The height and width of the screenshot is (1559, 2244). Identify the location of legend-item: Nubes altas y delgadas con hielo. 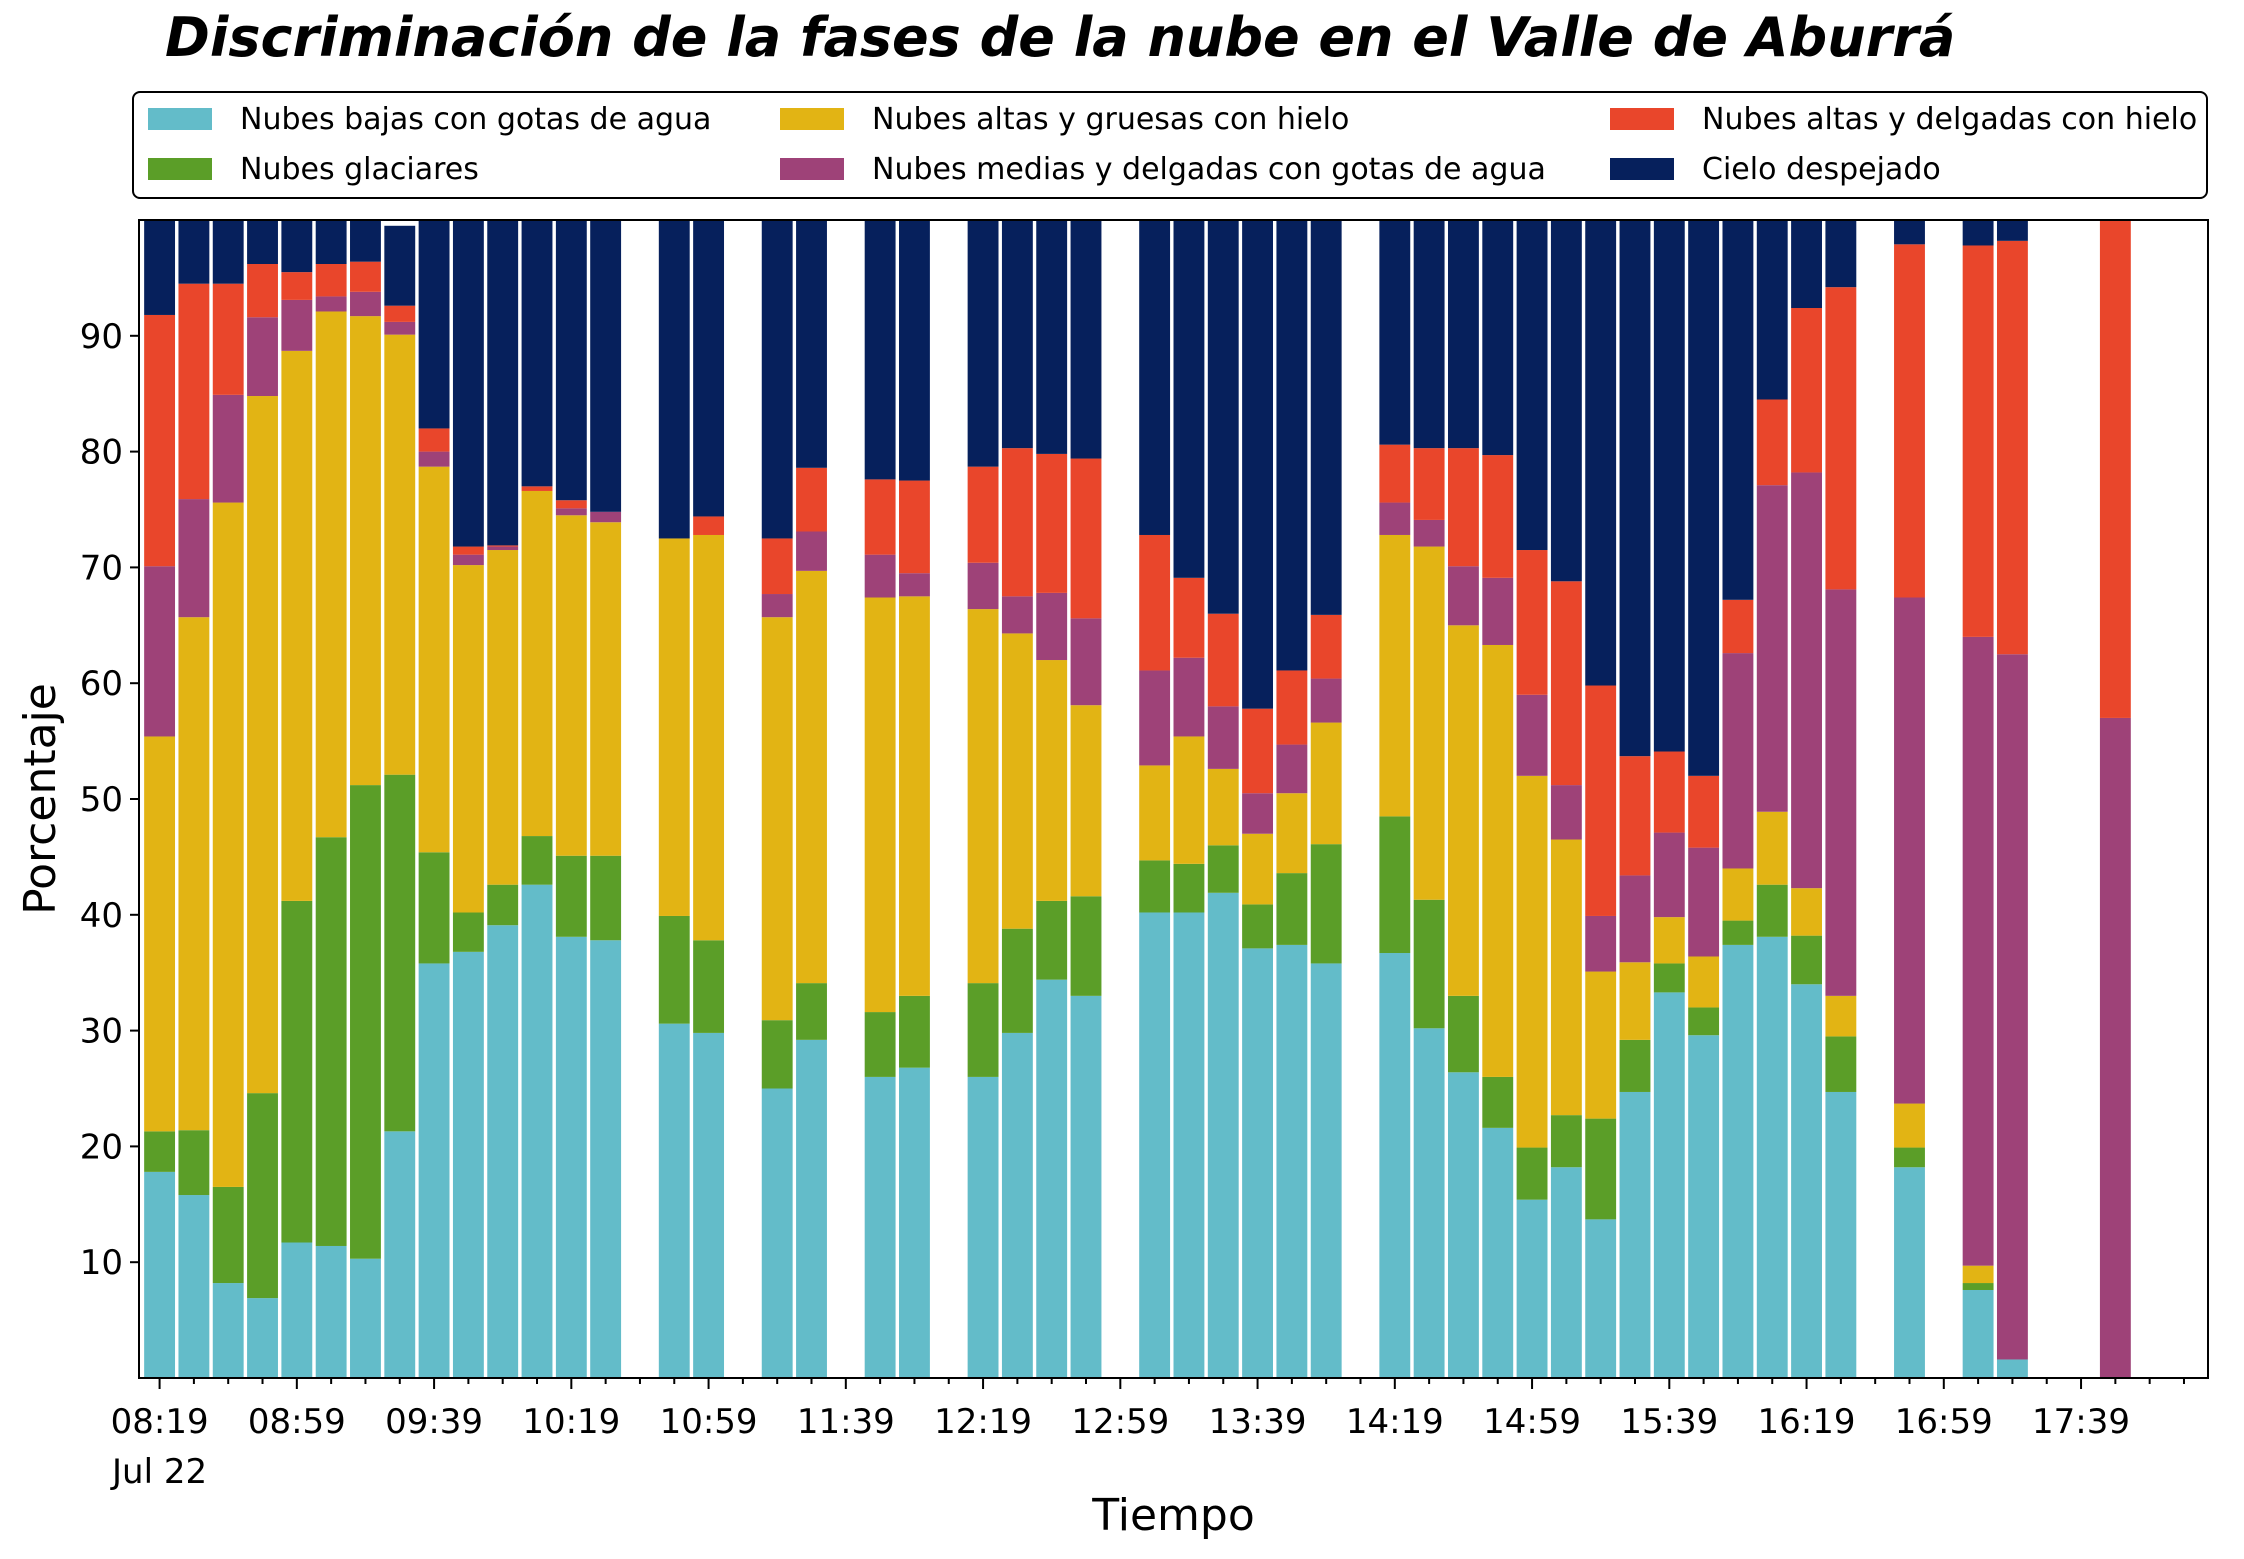
(1903, 119).